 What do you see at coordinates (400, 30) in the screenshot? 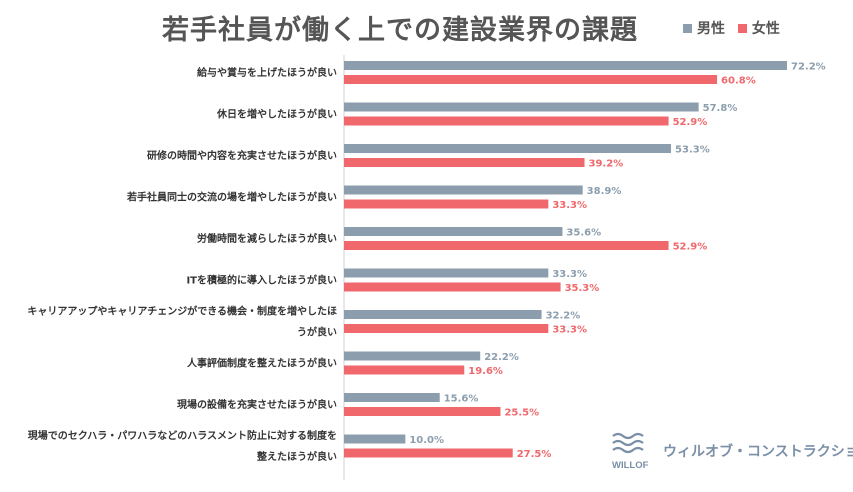
I see `chart-title: 若手社員が働く上での建設業界の課題` at bounding box center [400, 30].